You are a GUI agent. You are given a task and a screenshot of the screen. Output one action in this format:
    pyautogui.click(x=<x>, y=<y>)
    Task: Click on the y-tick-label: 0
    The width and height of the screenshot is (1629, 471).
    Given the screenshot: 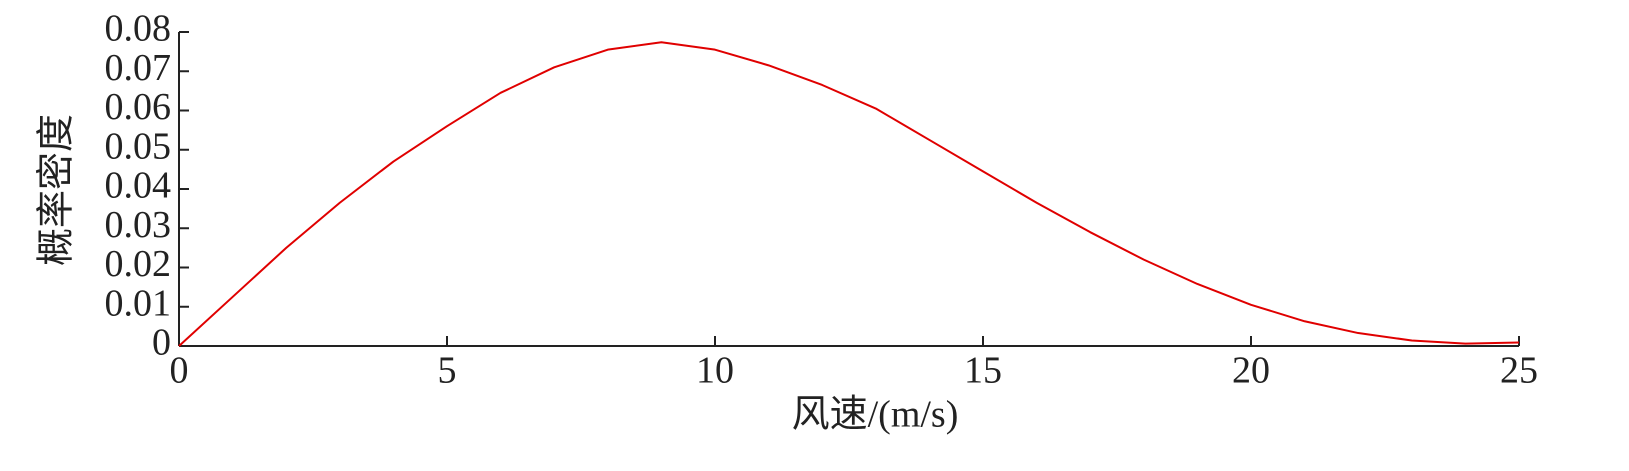 What is the action you would take?
    pyautogui.click(x=161, y=343)
    